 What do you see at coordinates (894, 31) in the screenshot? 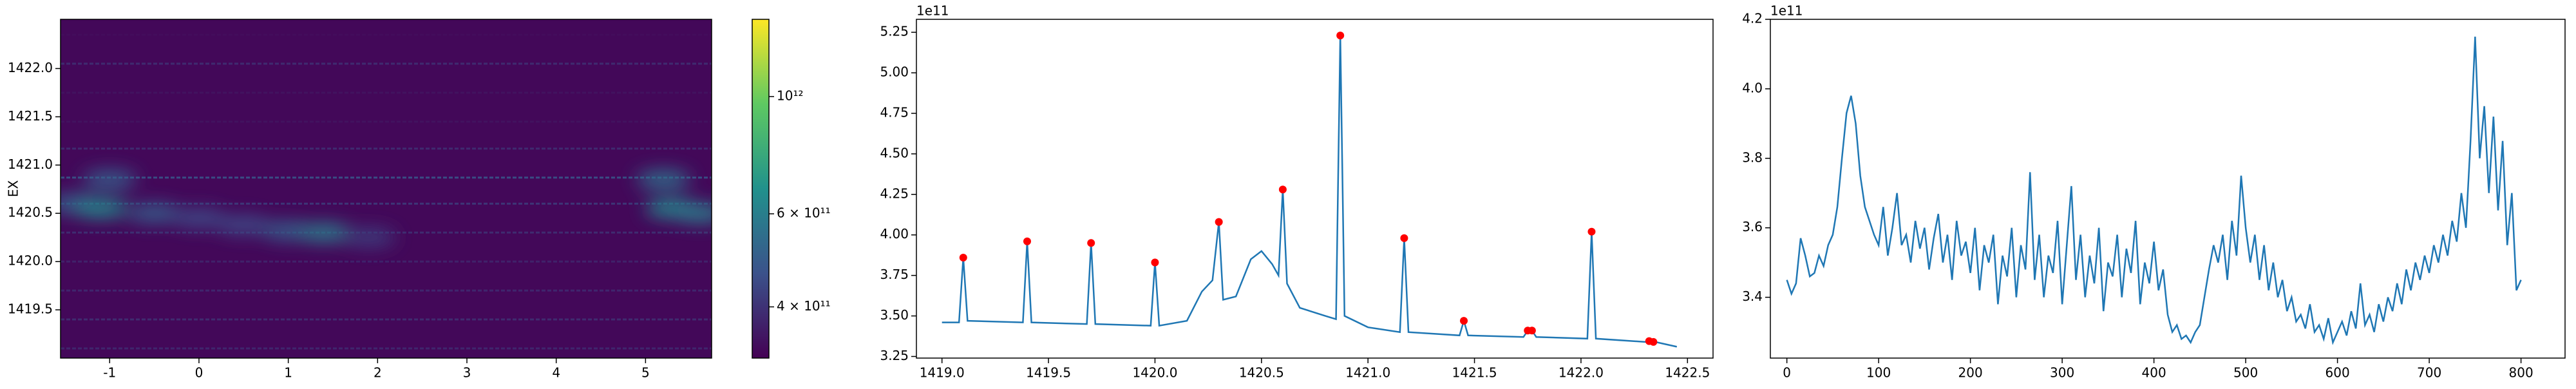
I see `y-tick-label: 5.25` at bounding box center [894, 31].